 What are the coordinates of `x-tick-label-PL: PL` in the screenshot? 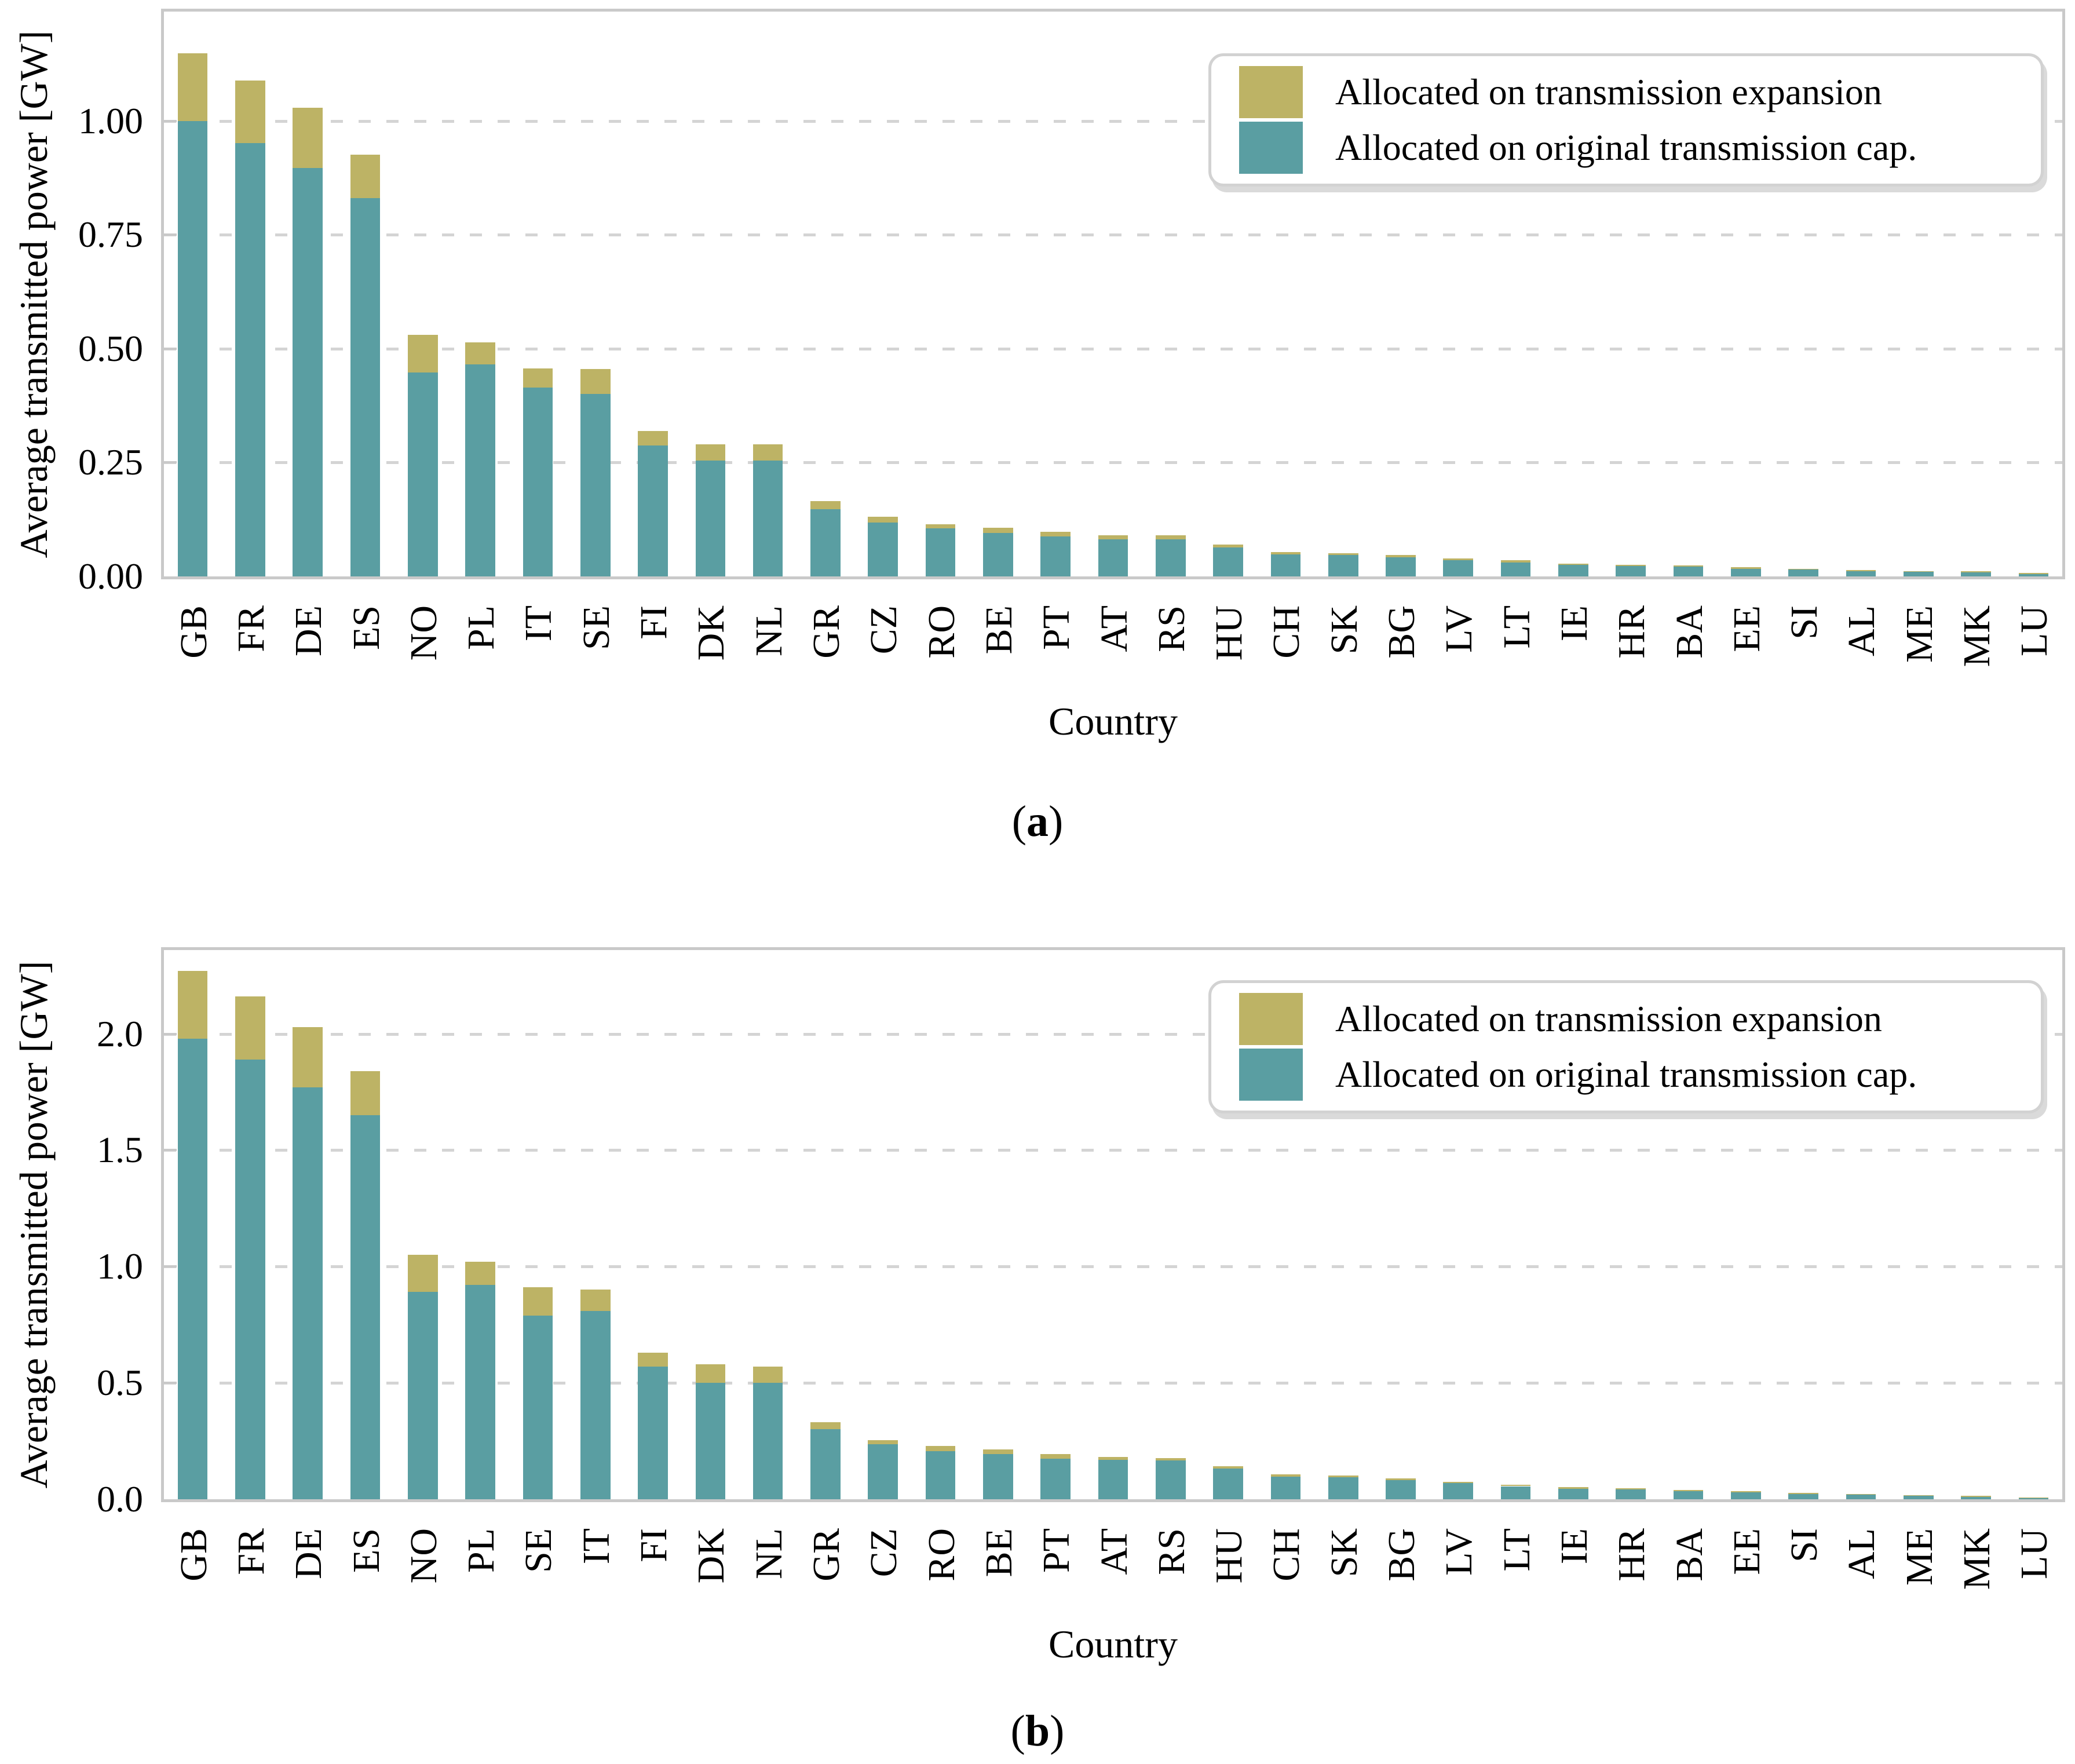 It's located at (481, 628).